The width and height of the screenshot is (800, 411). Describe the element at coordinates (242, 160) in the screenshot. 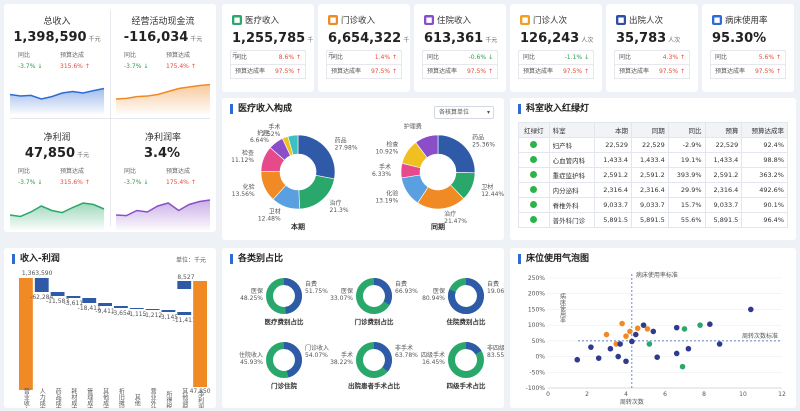

I see `slice-pct: 11.12%` at that location.